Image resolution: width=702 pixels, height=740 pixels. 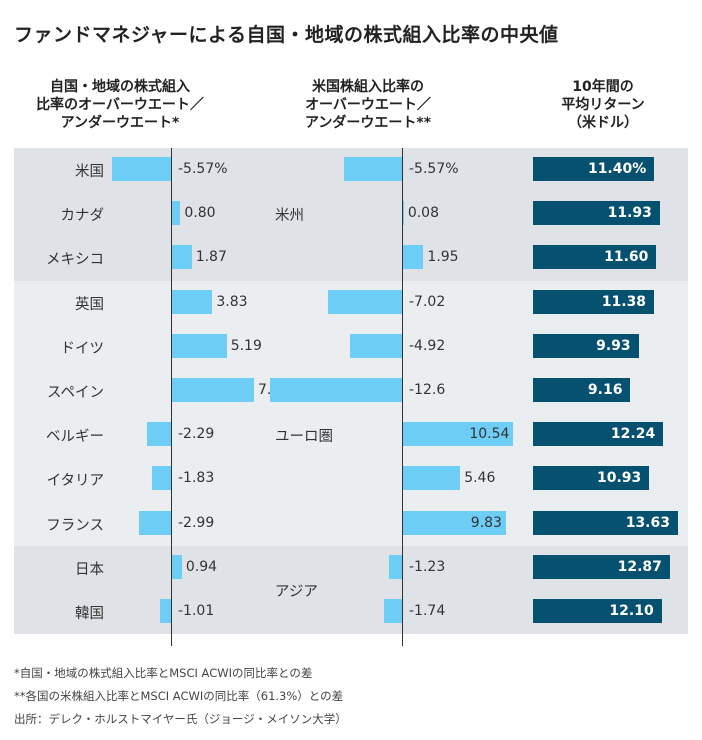 I want to click on return-value: 11.93, so click(x=629, y=213).